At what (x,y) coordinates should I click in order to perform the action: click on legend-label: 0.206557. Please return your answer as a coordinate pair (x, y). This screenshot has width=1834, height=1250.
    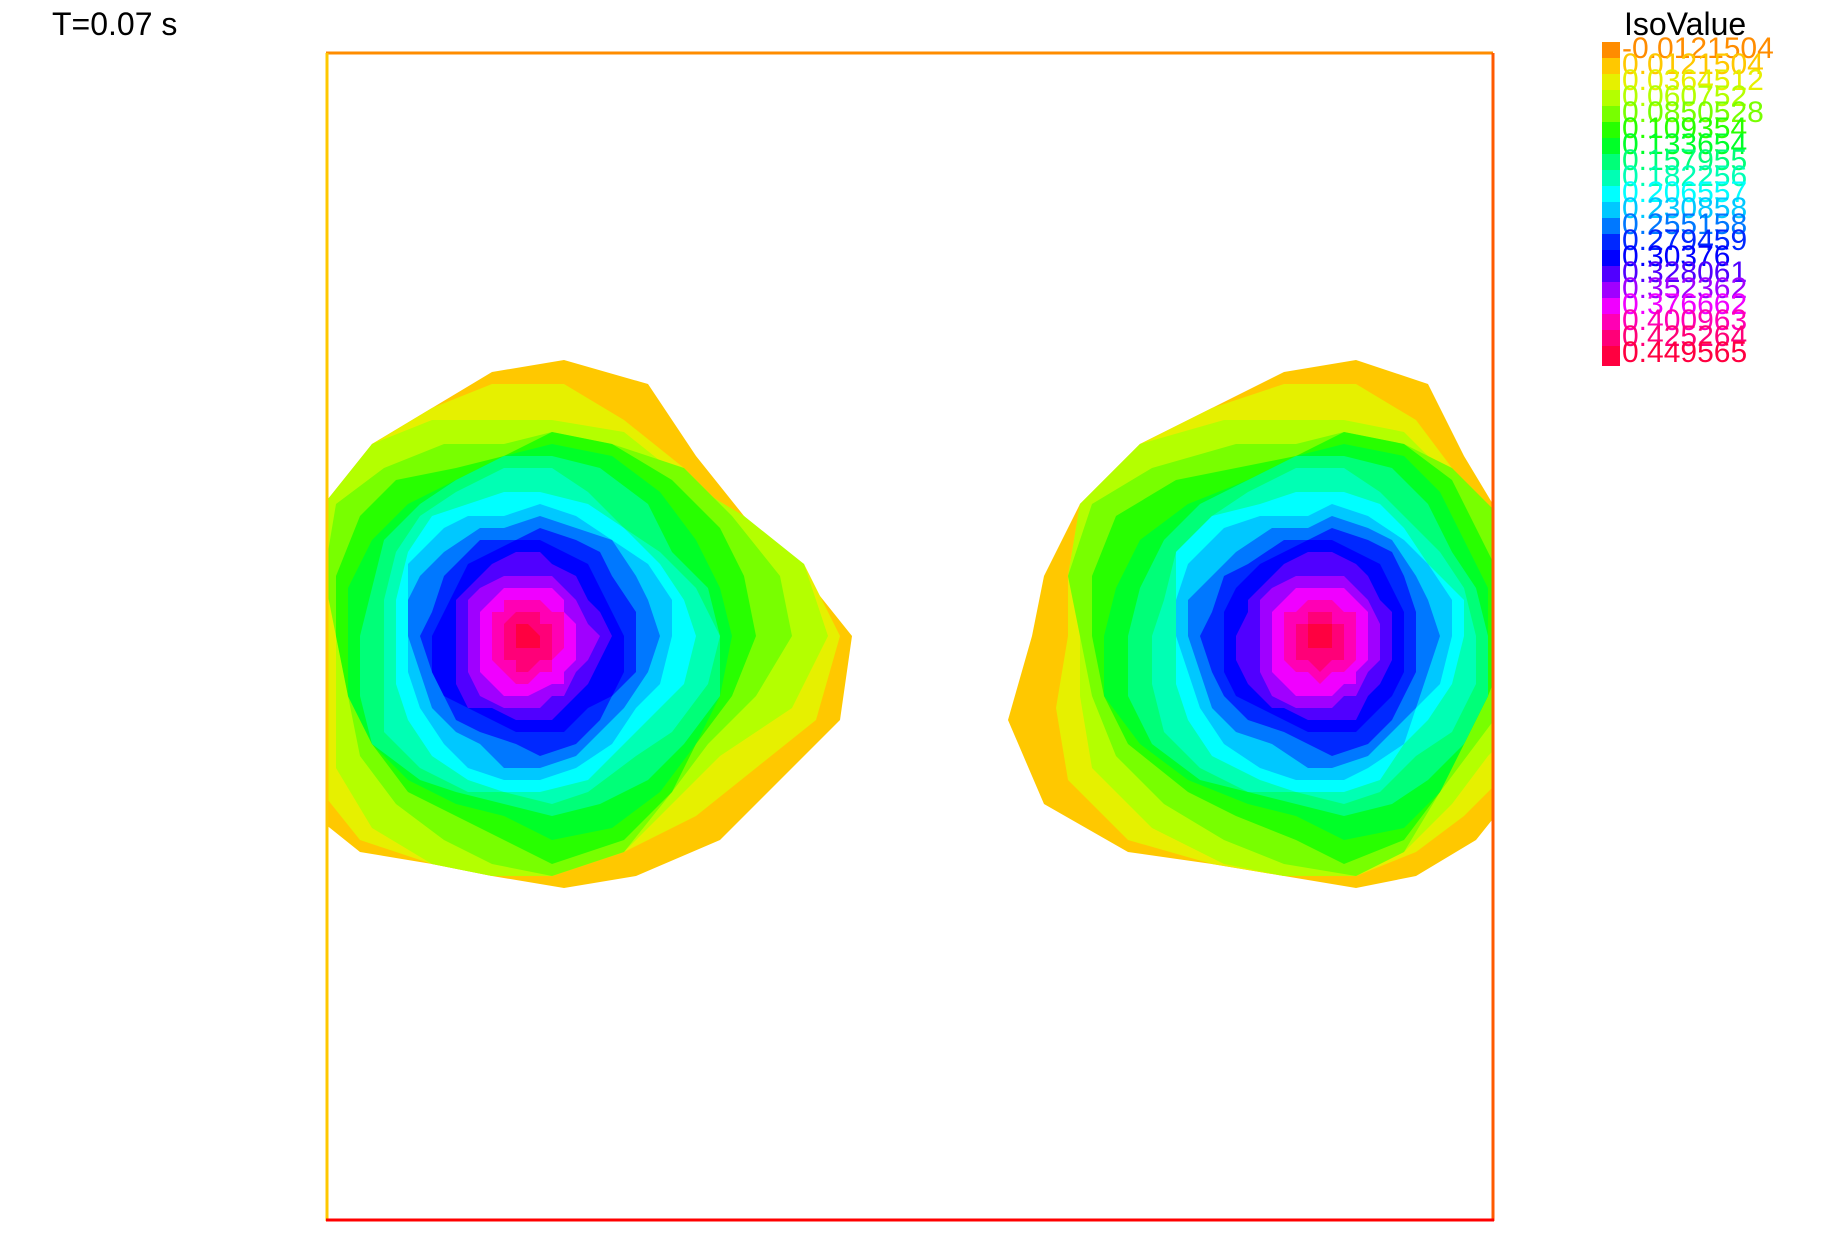
    Looking at the image, I should click on (1685, 192).